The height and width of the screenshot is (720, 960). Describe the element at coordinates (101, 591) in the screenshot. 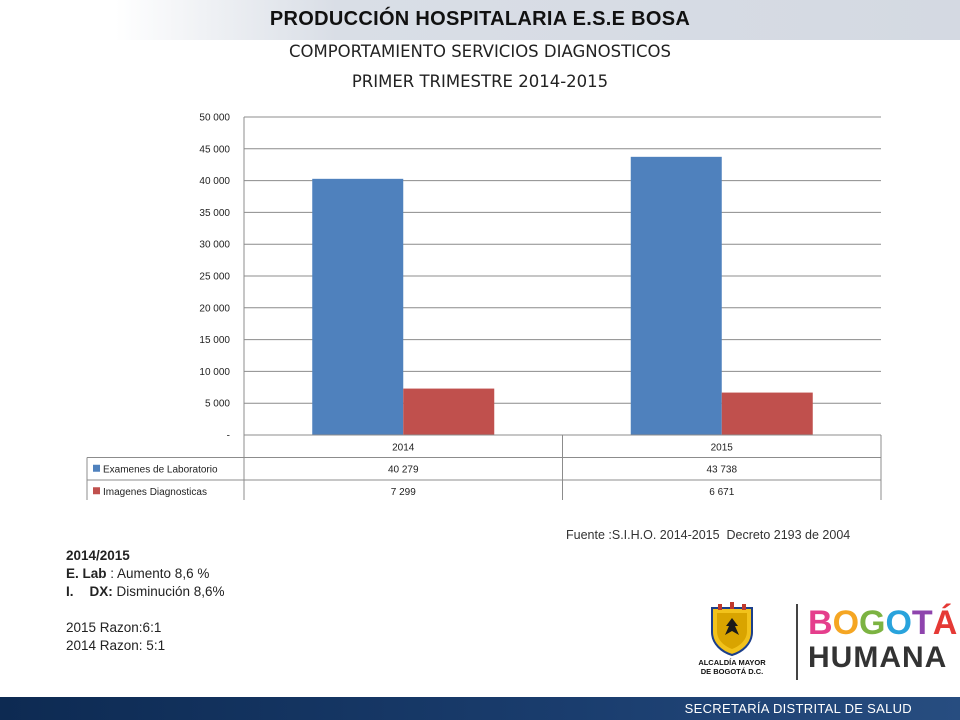

I see `dx-label: DX:` at that location.